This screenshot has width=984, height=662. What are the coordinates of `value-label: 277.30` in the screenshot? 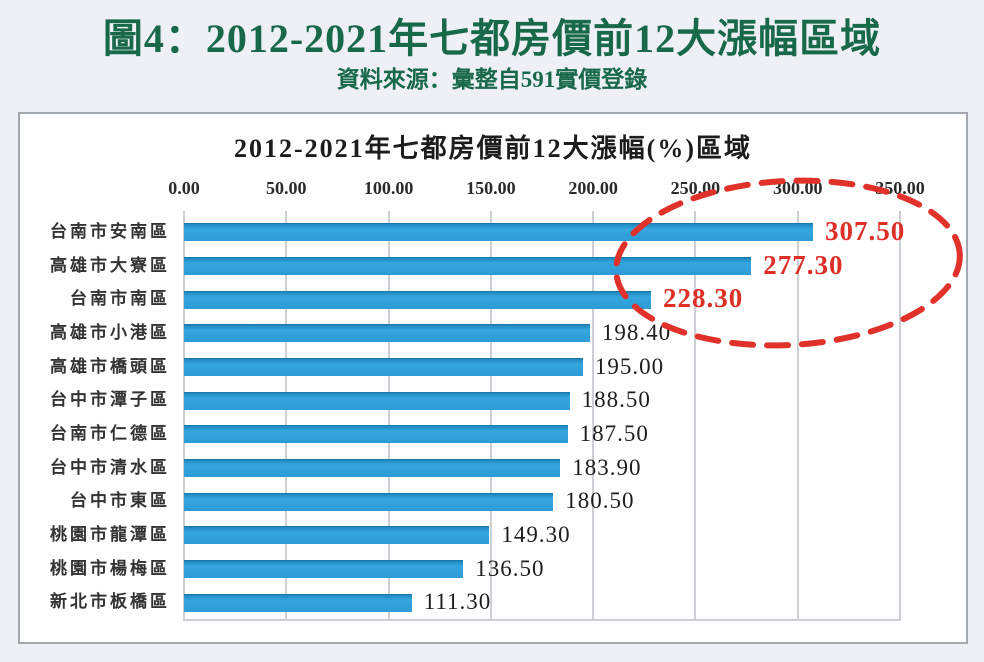 It's located at (803, 264).